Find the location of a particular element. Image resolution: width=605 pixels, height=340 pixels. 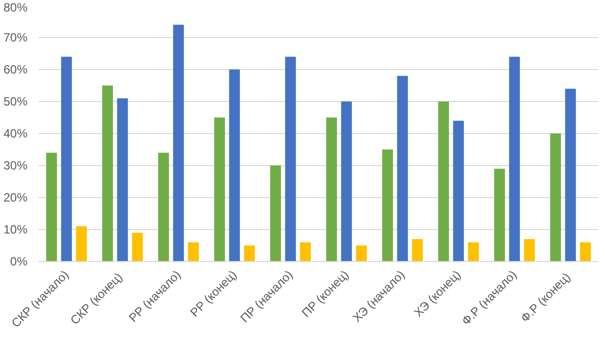

y-tick-label: 40% is located at coordinates (15, 133).